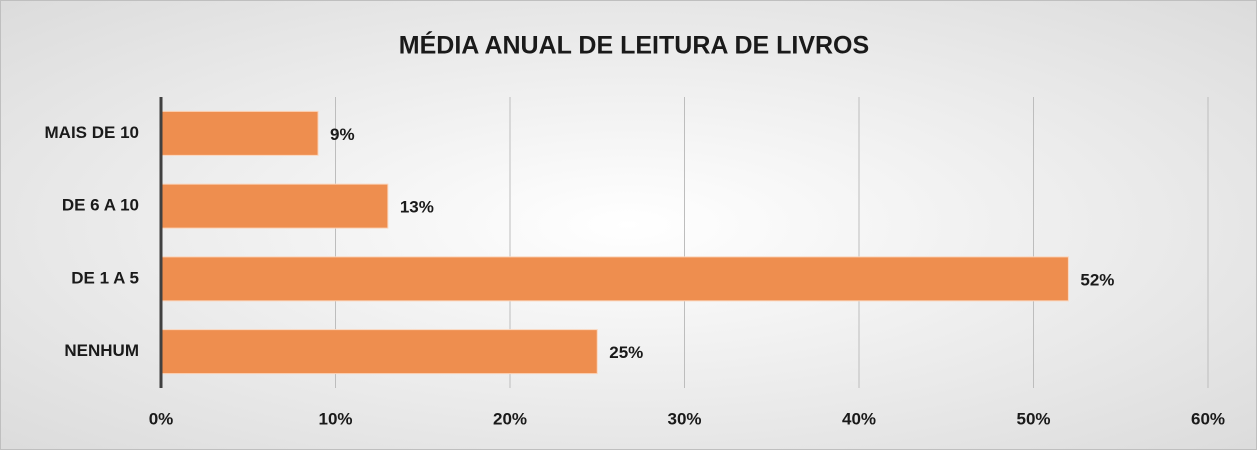  What do you see at coordinates (1097, 279) in the screenshot?
I see `data-label: 52%` at bounding box center [1097, 279].